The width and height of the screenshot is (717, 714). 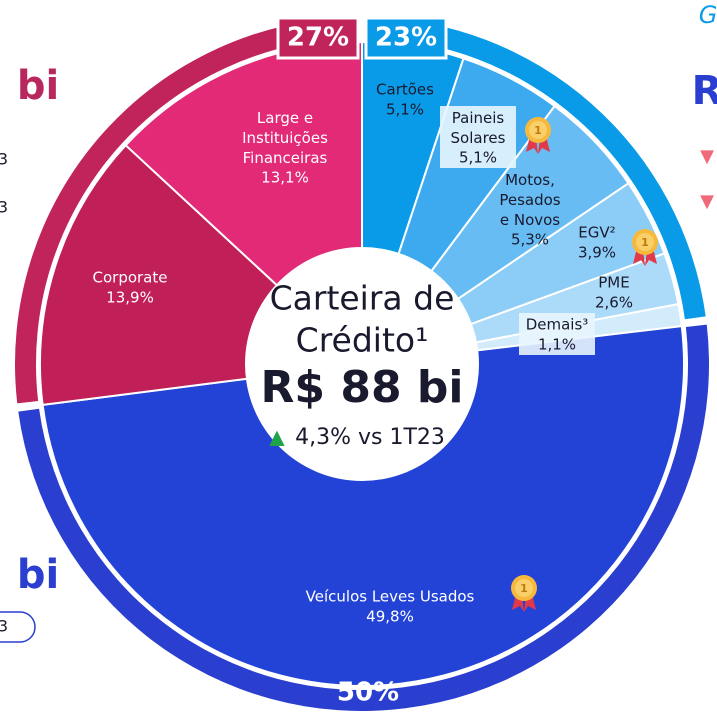 I want to click on slice-label: Cartões, so click(x=405, y=90).